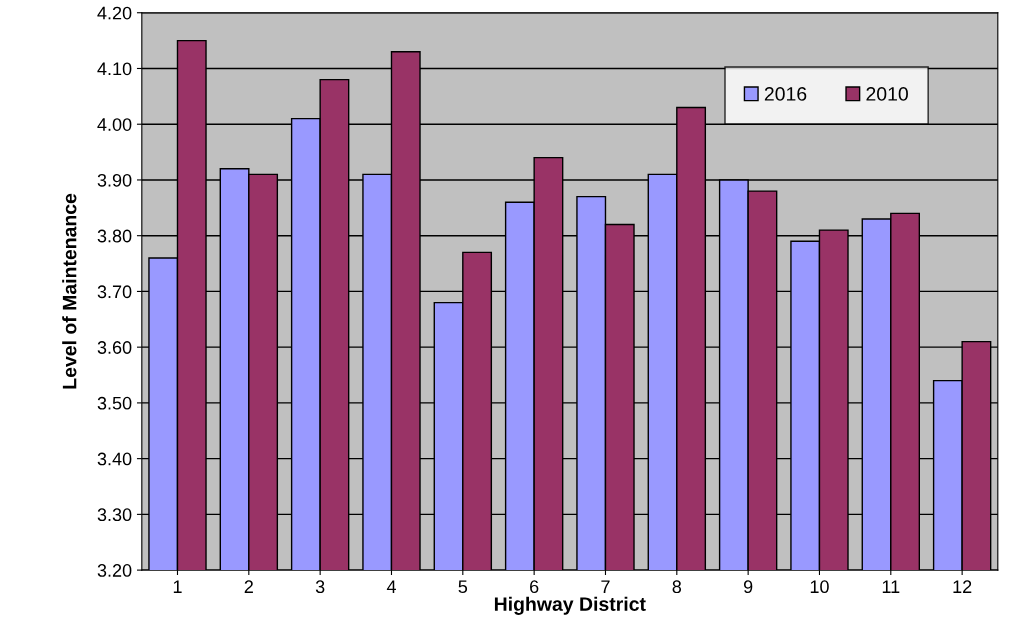 This screenshot has width=1013, height=637. Describe the element at coordinates (748, 587) in the screenshot. I see `x-tick-label: 9` at that location.